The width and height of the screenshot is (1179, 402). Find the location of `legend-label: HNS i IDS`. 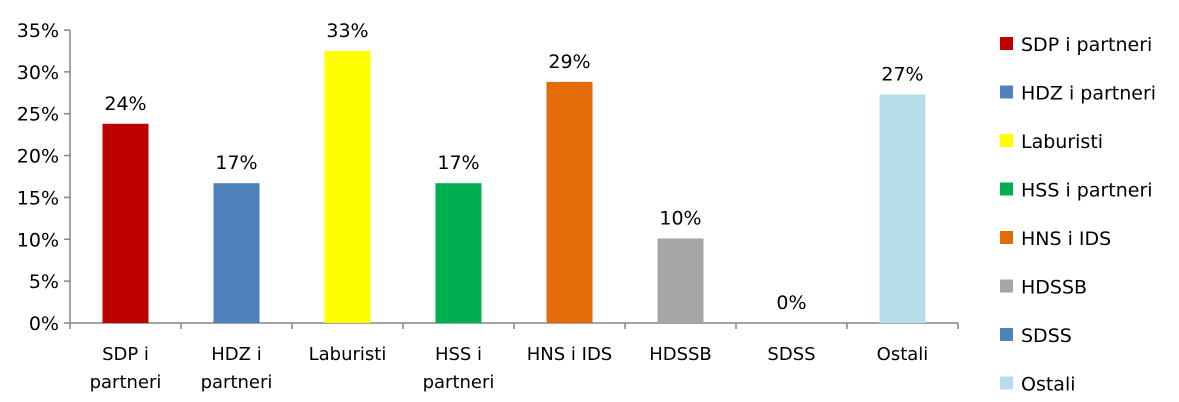

legend-label: HNS i IDS is located at coordinates (1066, 239).